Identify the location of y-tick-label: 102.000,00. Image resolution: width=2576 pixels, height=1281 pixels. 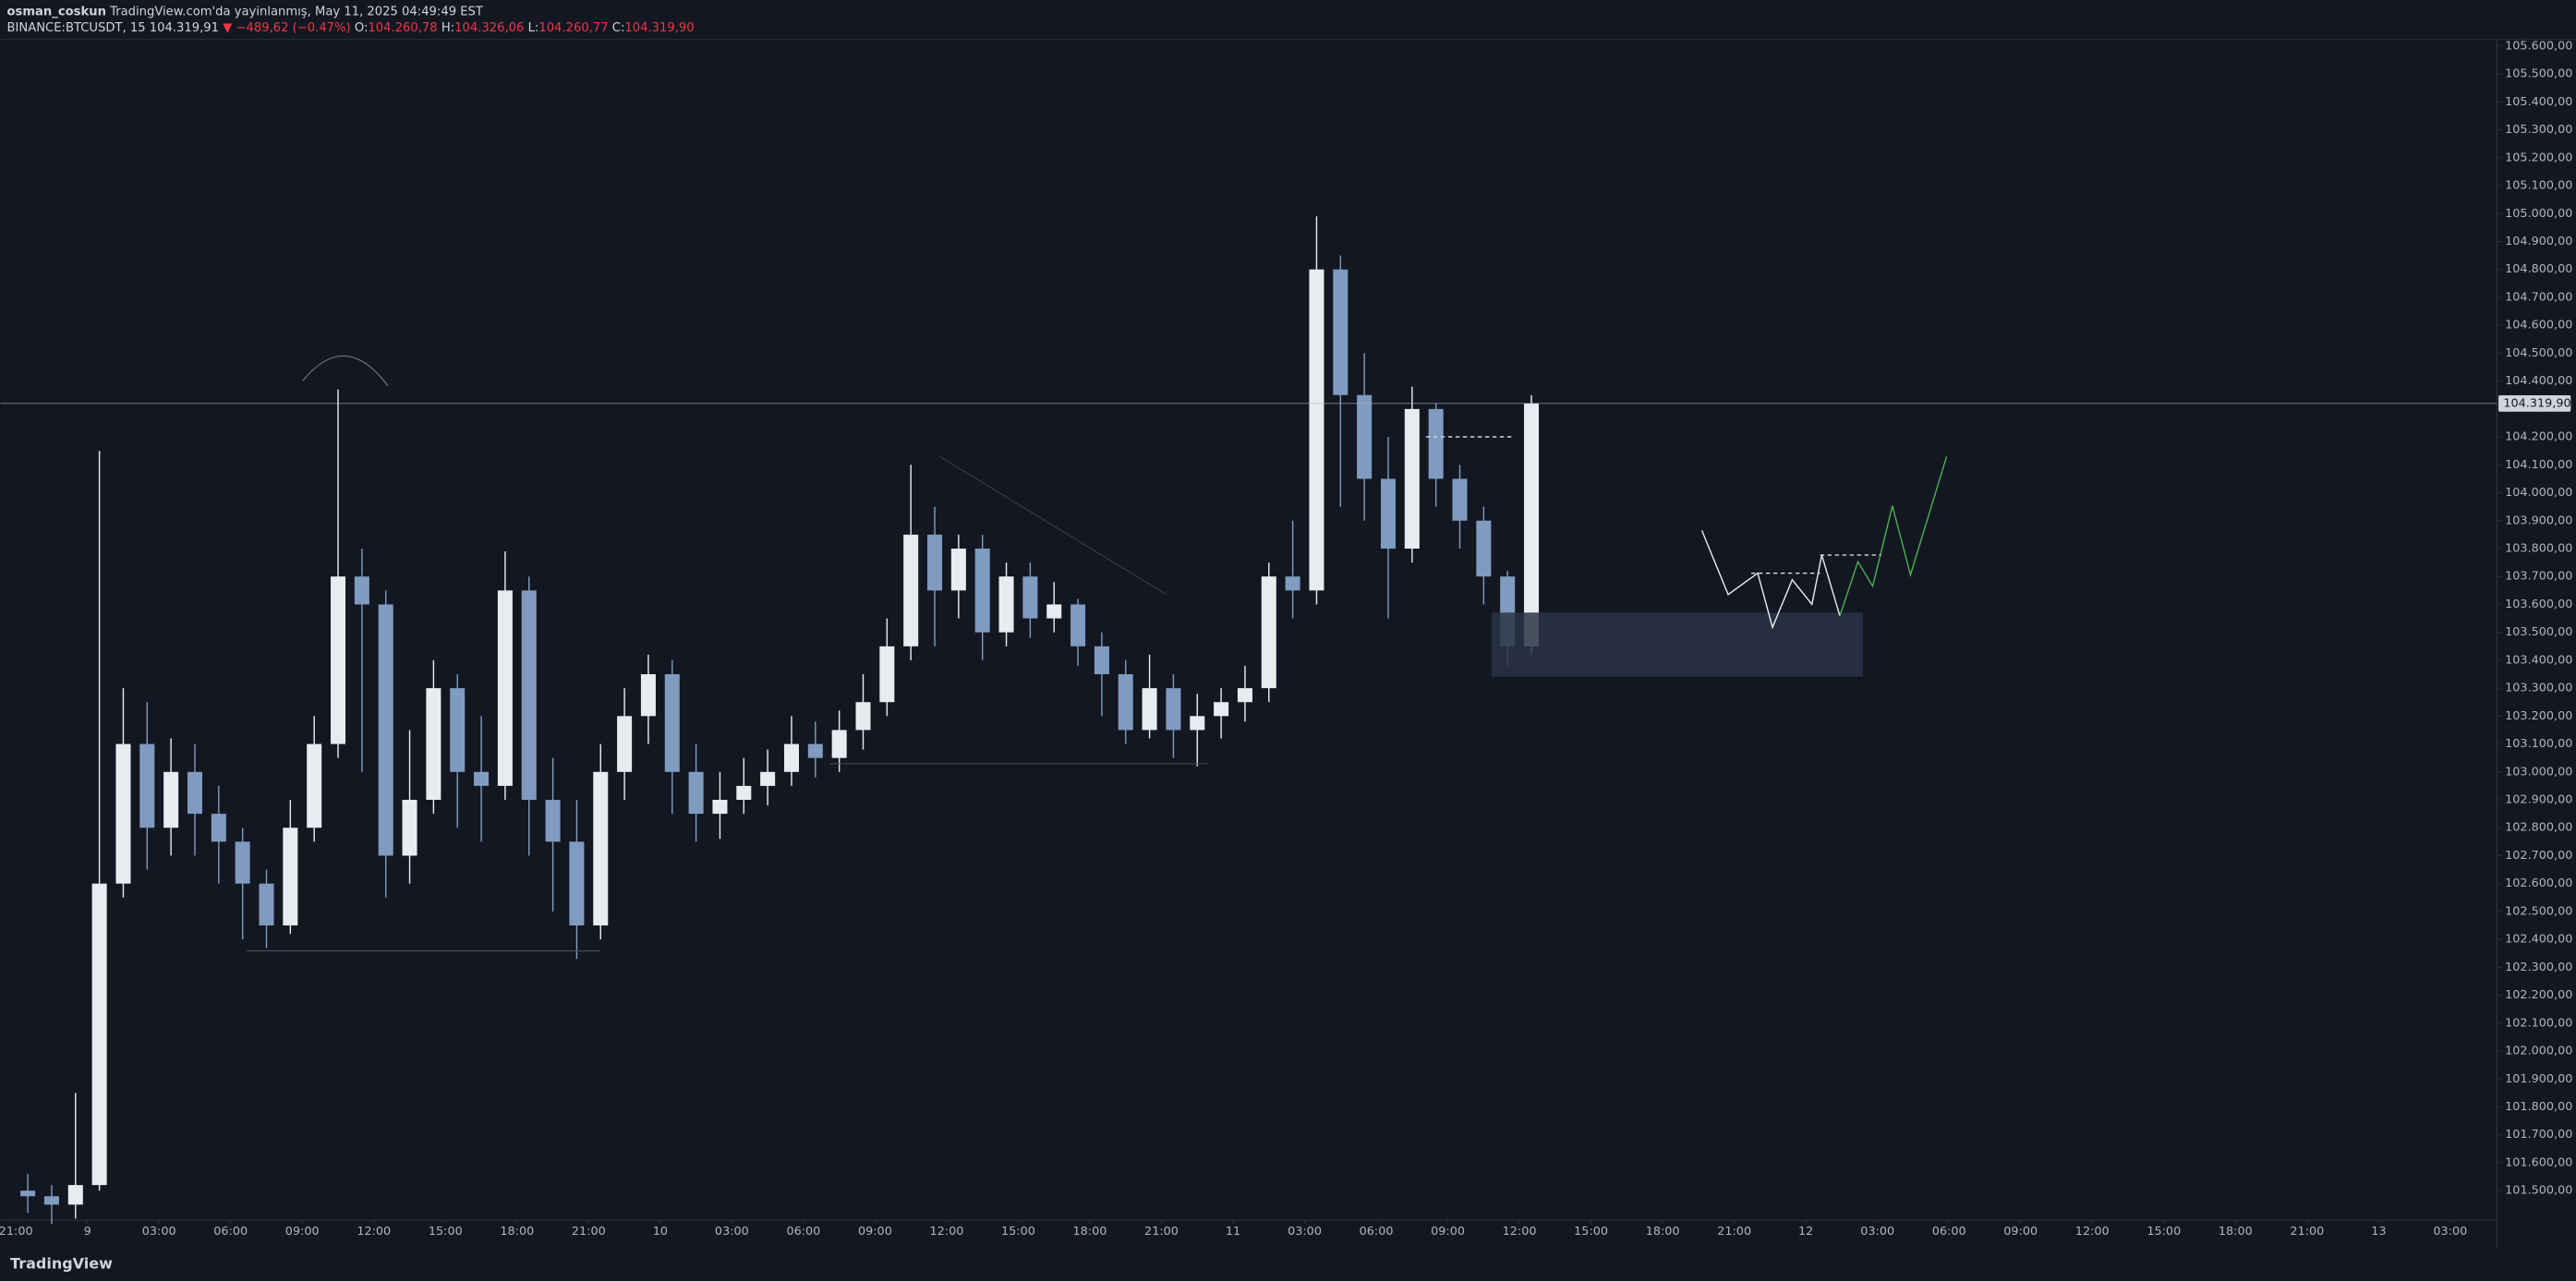
(2538, 1051).